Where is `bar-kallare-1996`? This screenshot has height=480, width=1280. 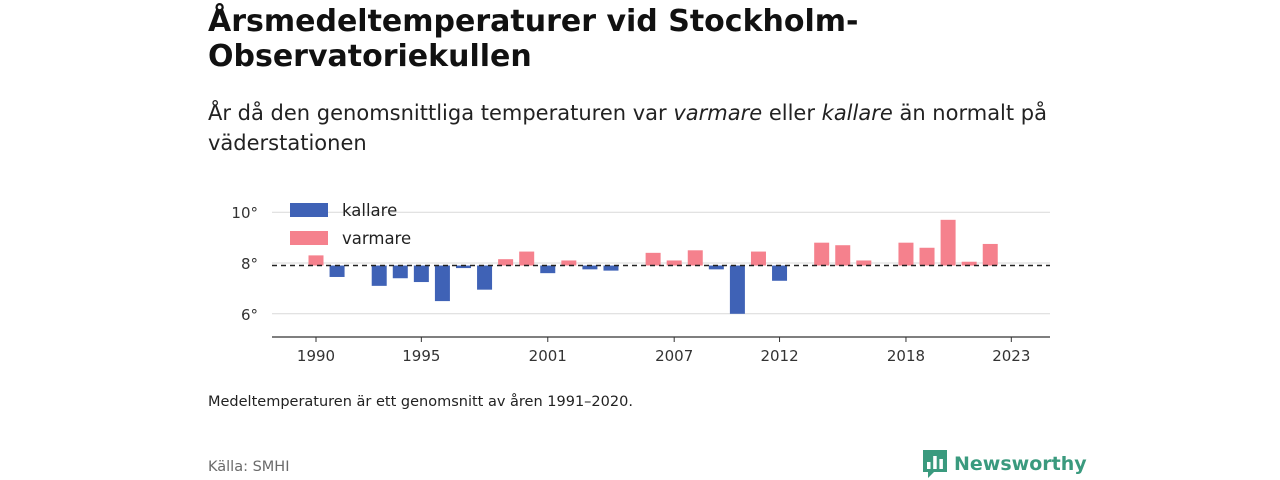 bar-kallare-1996 is located at coordinates (442, 283).